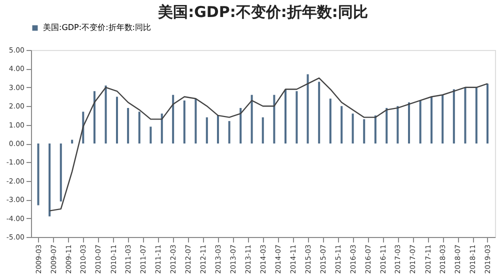 The height and width of the screenshot is (279, 500). What do you see at coordinates (262, 12) in the screenshot?
I see `chart-title: 美国:GDP:不变价:折年数:同比` at bounding box center [262, 12].